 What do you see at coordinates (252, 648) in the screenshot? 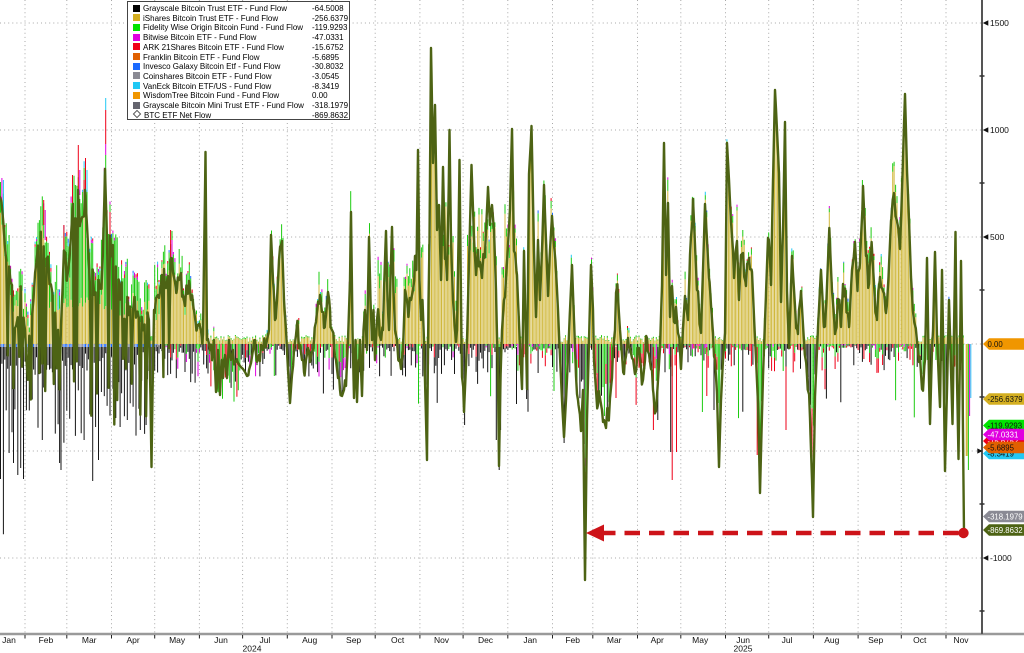
I see `svg-text: 2024` at bounding box center [252, 648].